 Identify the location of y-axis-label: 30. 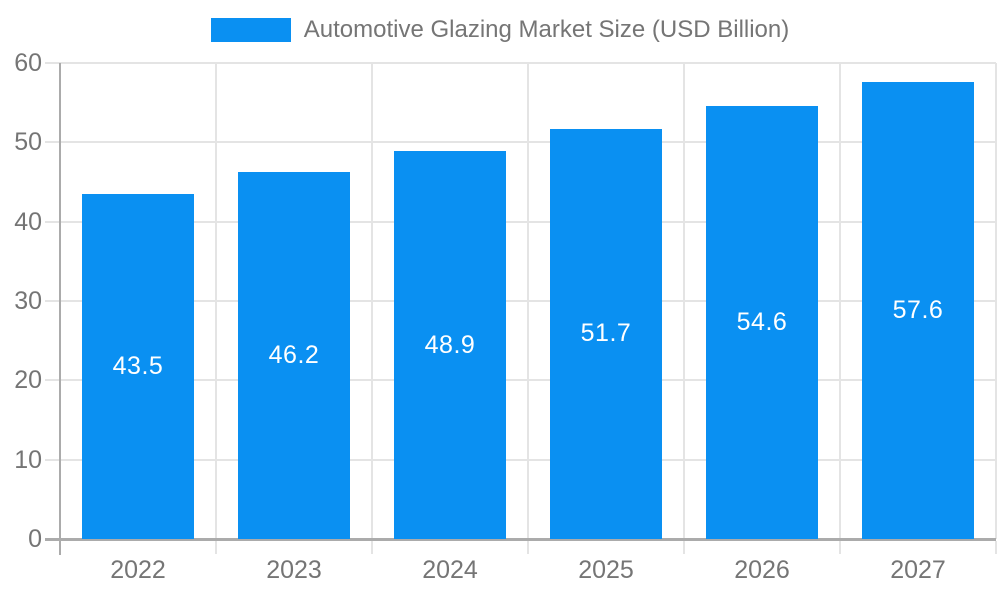
(28, 301).